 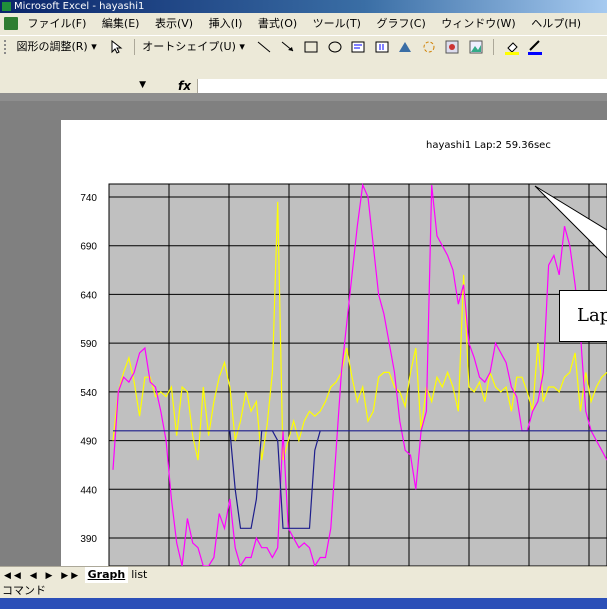 What do you see at coordinates (556, 23) in the screenshot?
I see `menu-help: ヘルプ(H)` at bounding box center [556, 23].